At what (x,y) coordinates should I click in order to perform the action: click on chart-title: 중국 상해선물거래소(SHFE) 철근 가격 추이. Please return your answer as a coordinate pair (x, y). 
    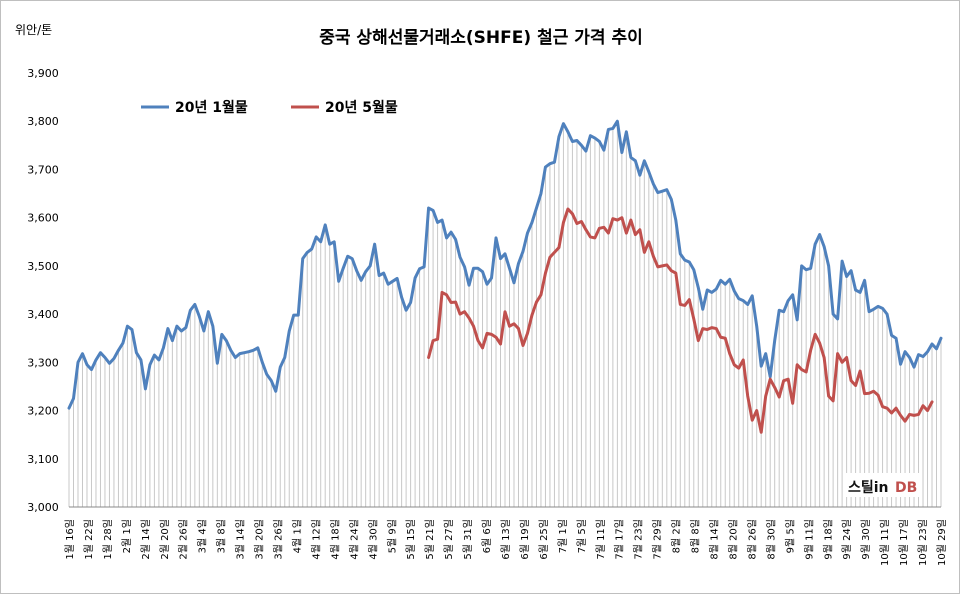
    Looking at the image, I should click on (481, 38).